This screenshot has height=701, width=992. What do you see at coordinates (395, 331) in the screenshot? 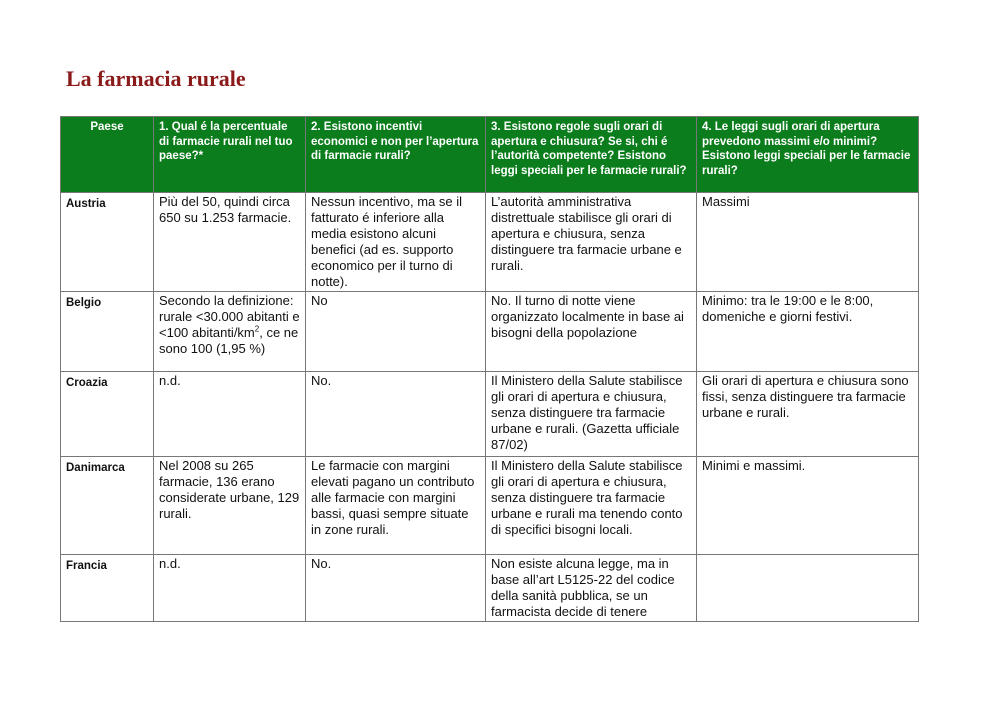
I see `q2-cell: No` at bounding box center [395, 331].